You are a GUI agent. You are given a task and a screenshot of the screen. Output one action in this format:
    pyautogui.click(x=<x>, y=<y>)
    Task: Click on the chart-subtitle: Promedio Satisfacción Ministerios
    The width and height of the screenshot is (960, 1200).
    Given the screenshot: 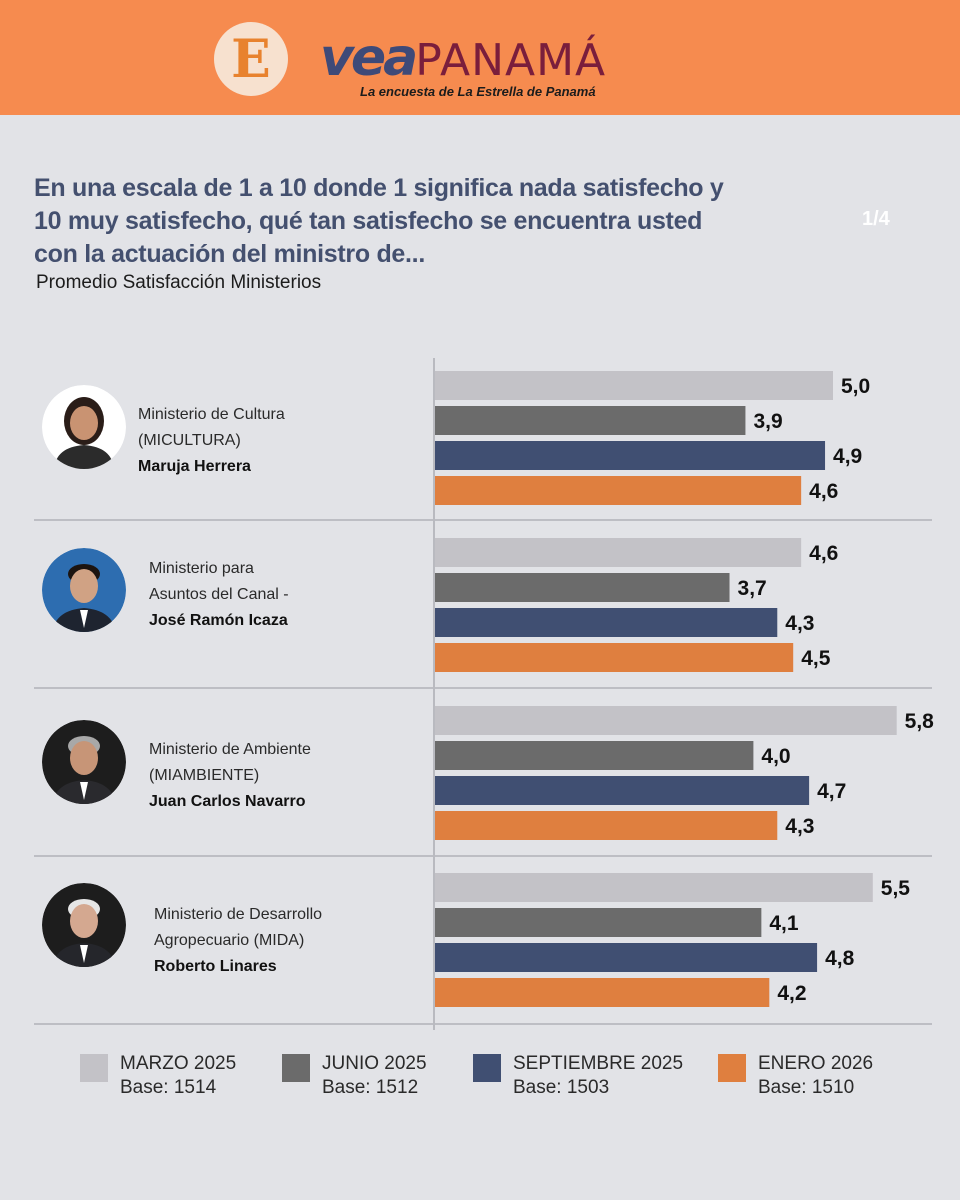 What is the action you would take?
    pyautogui.click(x=179, y=282)
    